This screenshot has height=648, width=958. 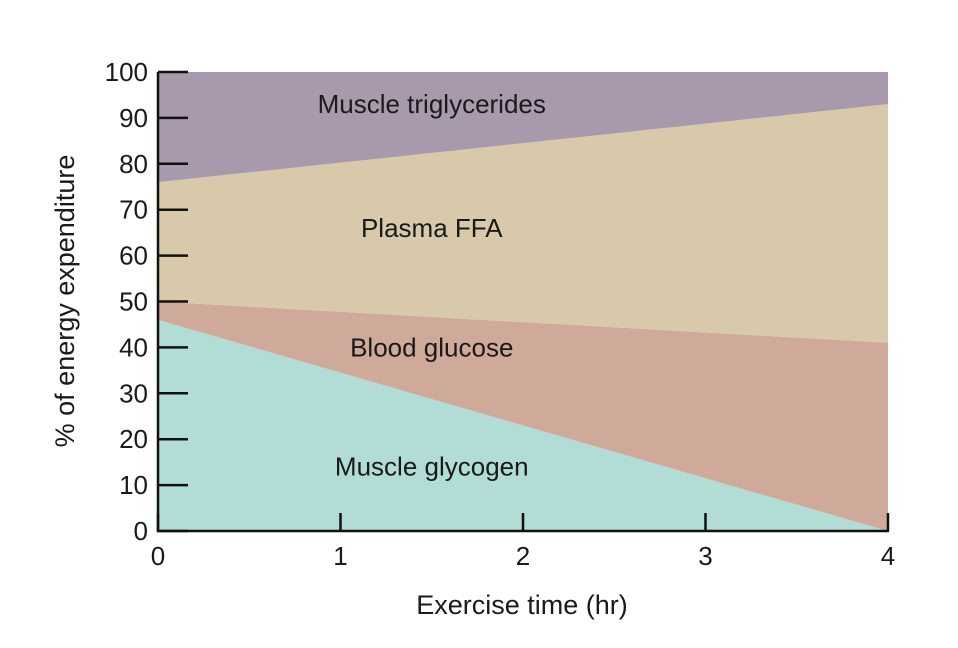 I want to click on label-plasma-ffa: Plasma FFA, so click(x=432, y=228).